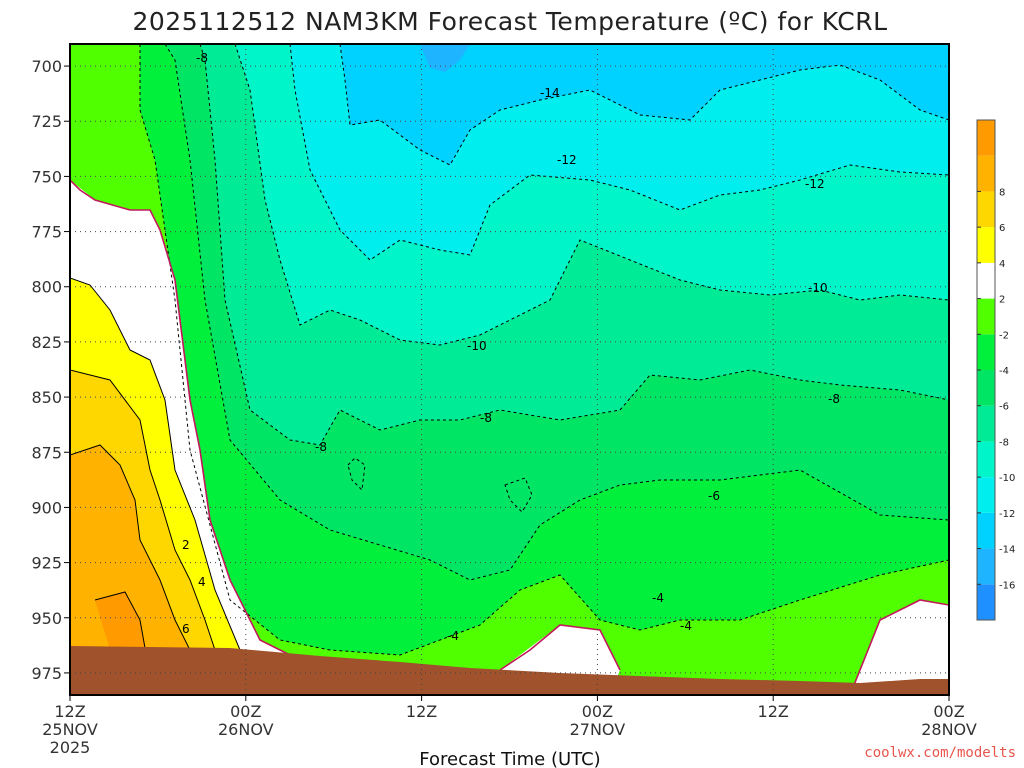  Describe the element at coordinates (598, 729) in the screenshot. I see `x-tick-label: 27NOV` at that location.